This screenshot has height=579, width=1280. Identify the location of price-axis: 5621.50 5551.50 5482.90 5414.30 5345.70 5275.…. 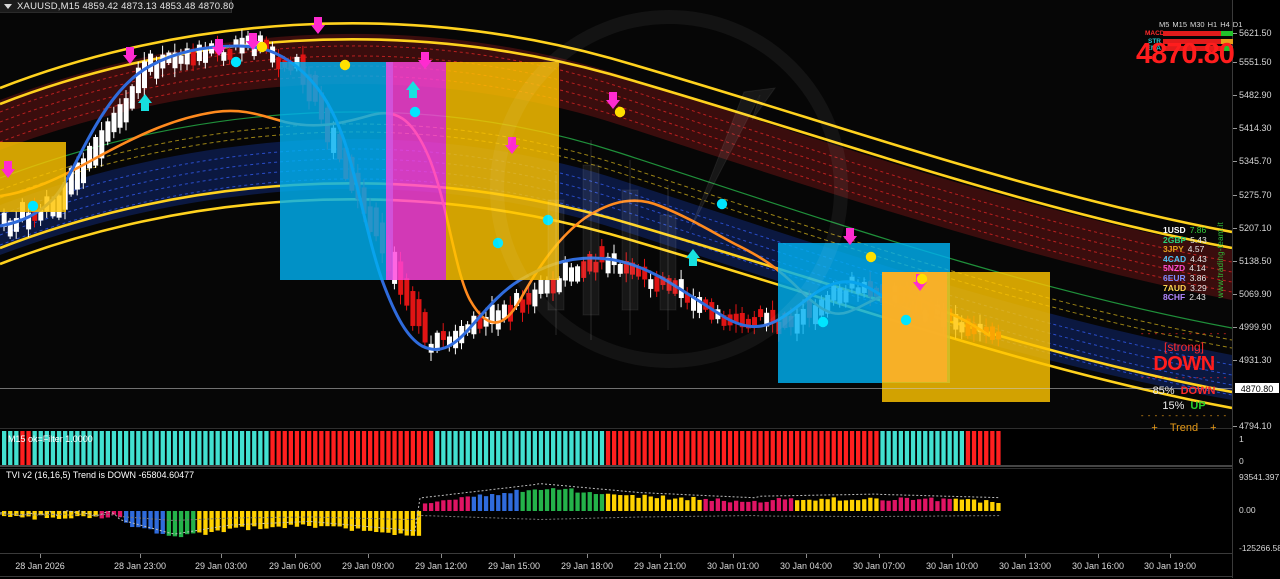
(1256, 289).